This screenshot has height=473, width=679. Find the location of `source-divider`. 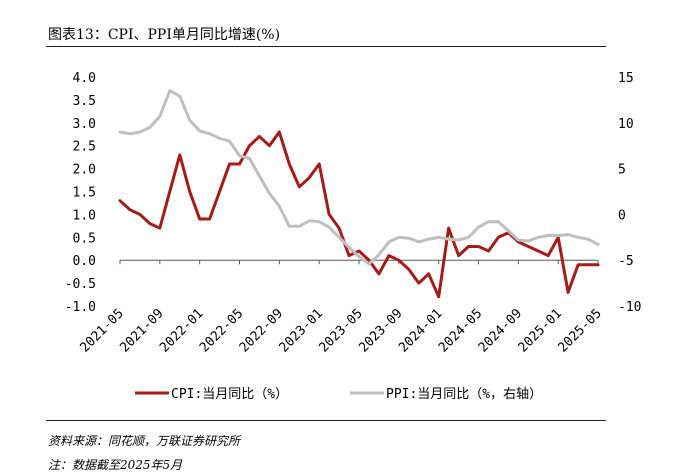

source-divider is located at coordinates (326, 420).